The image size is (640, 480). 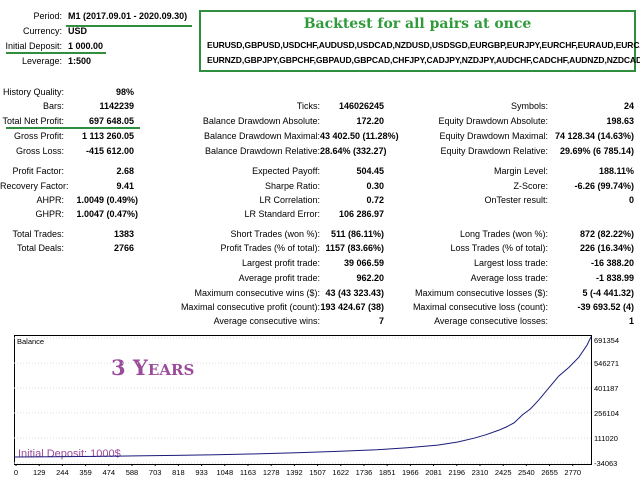 I want to click on x-tick-label: 1736, so click(x=364, y=472).